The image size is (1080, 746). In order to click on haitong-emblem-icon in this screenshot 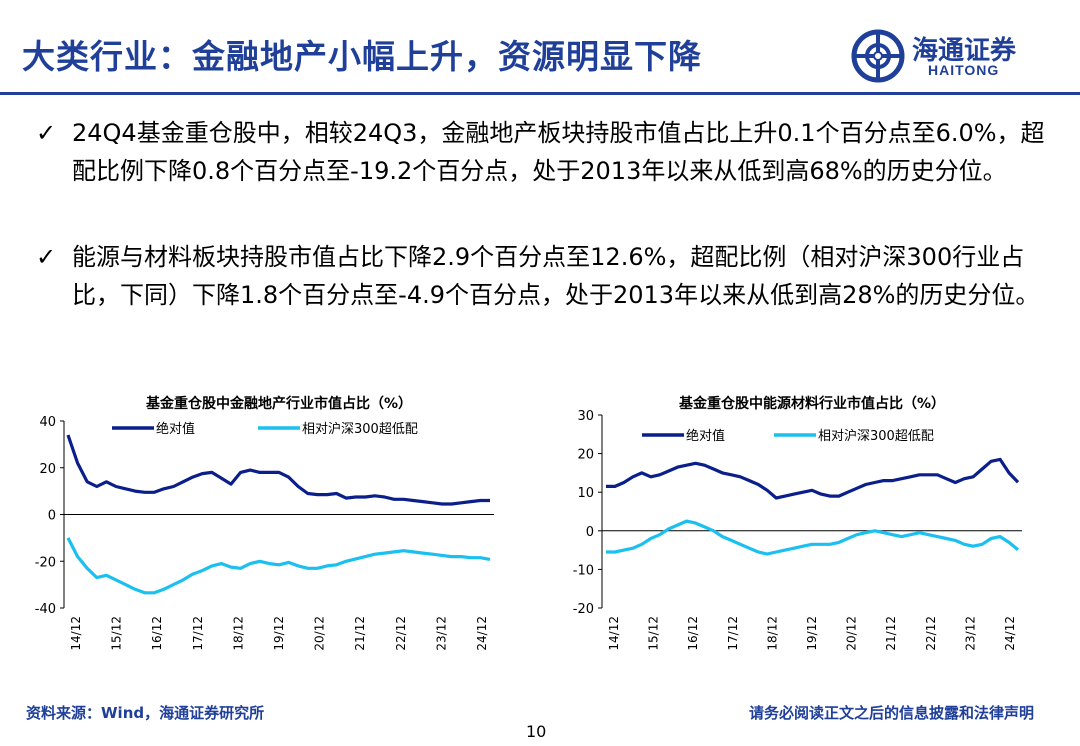, I will do `click(878, 56)`.